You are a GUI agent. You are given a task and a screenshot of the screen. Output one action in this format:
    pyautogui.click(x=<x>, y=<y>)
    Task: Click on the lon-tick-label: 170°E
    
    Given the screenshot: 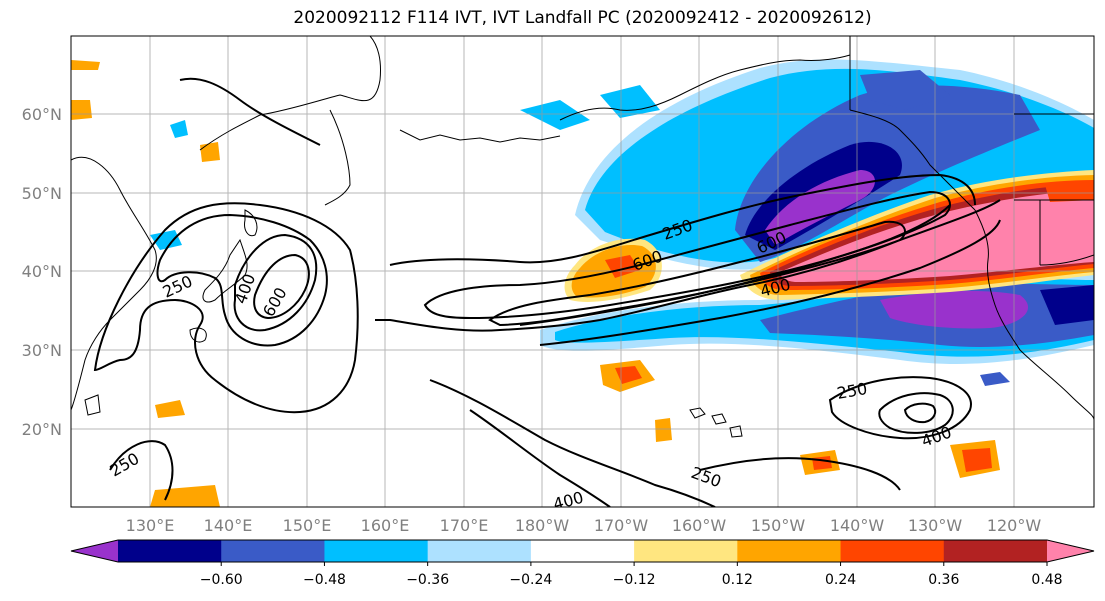 What is the action you would take?
    pyautogui.click(x=464, y=525)
    